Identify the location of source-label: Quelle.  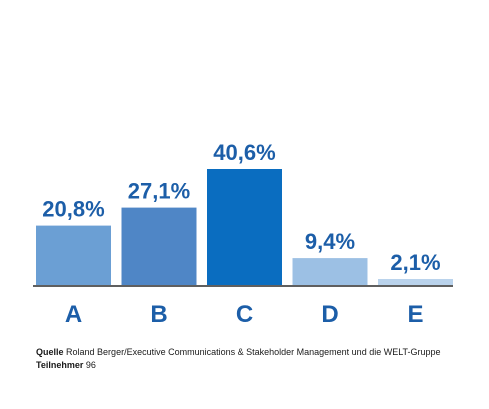
(50, 352).